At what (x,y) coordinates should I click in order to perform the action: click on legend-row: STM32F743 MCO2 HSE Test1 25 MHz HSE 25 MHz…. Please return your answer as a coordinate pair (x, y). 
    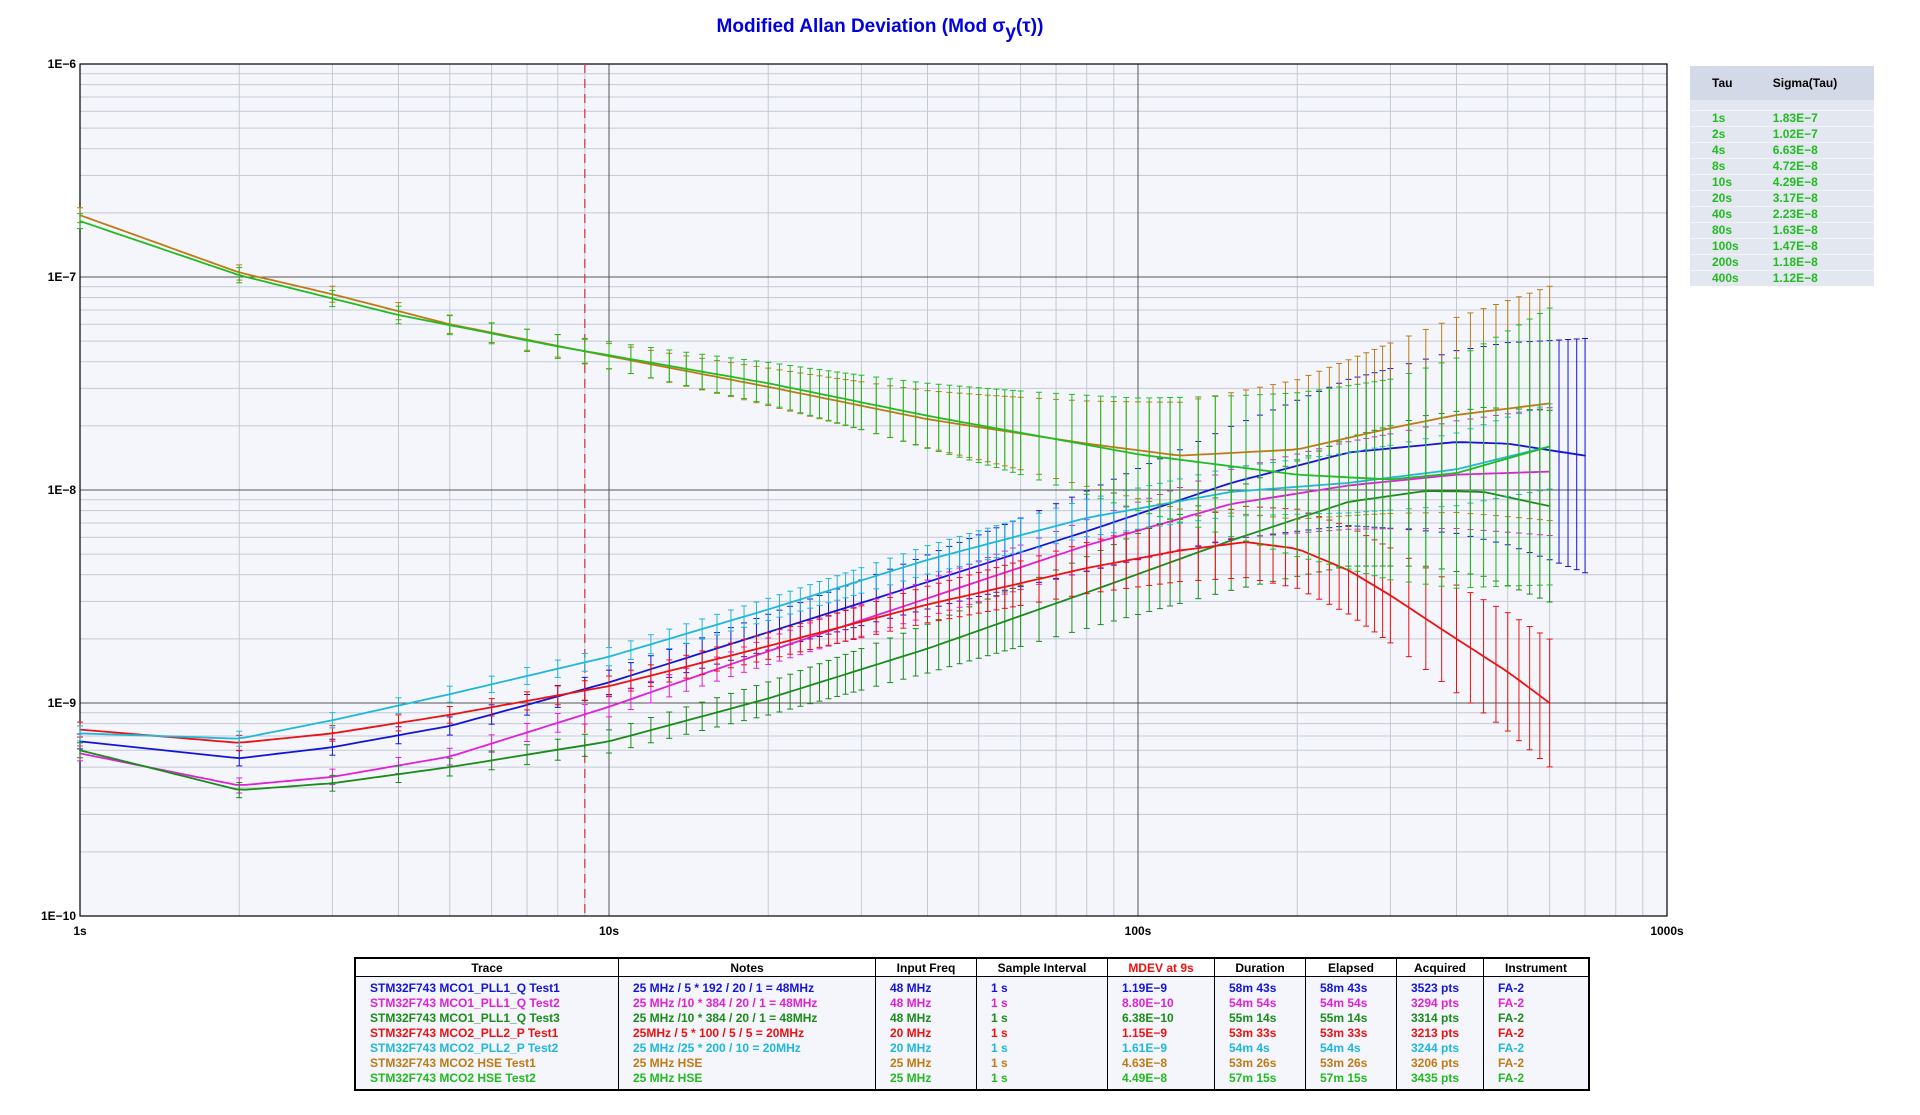
    Looking at the image, I should click on (972, 1063).